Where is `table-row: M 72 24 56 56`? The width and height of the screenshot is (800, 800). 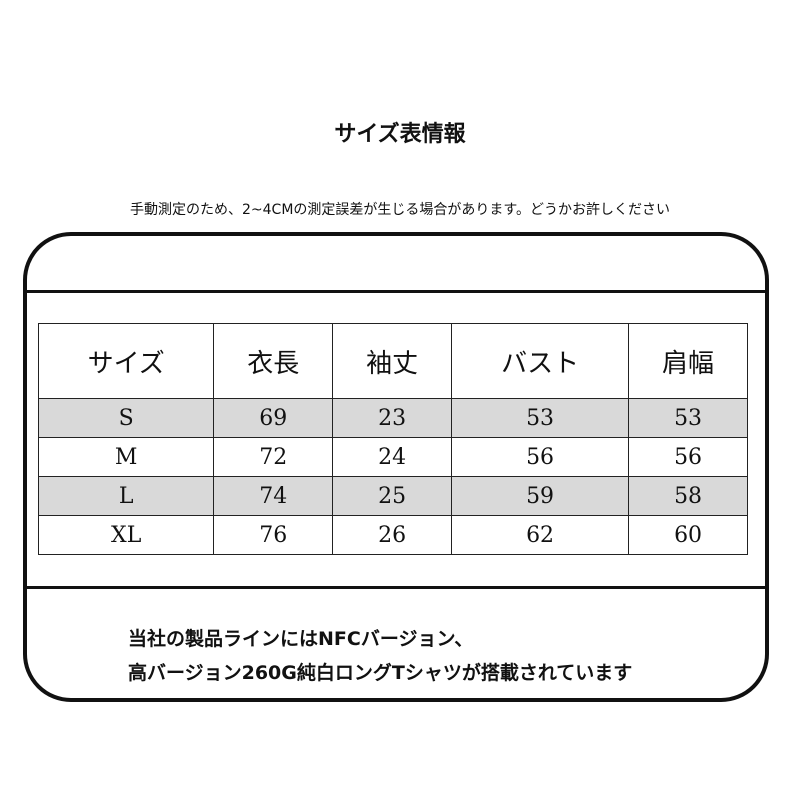
table-row: M 72 24 56 56 is located at coordinates (392, 457).